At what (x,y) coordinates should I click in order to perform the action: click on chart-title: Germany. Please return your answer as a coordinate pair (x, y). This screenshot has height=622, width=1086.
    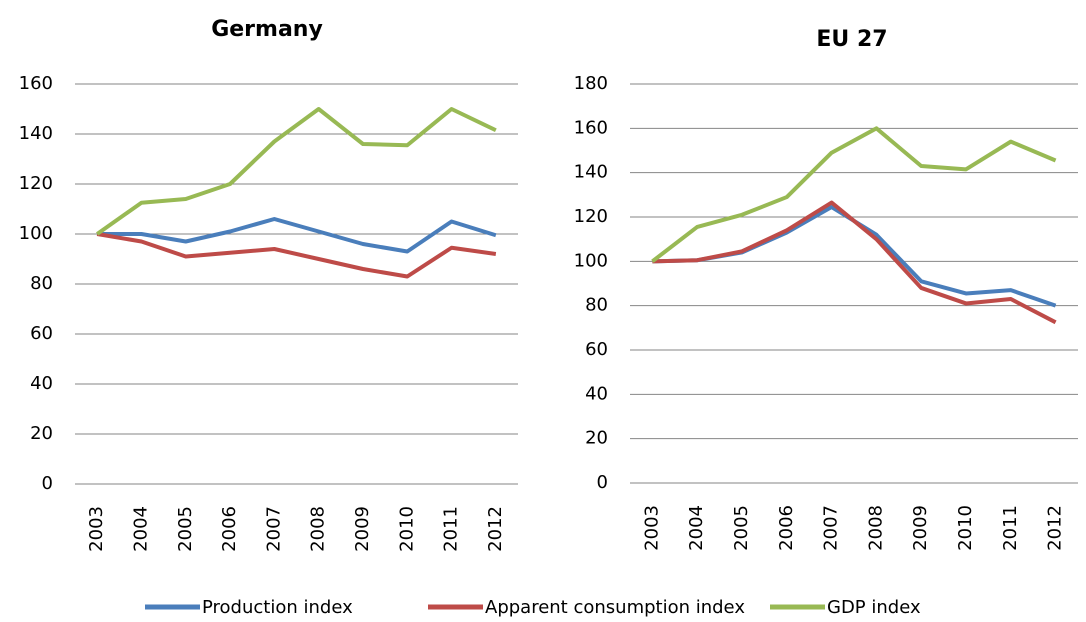
    Looking at the image, I should click on (267, 29).